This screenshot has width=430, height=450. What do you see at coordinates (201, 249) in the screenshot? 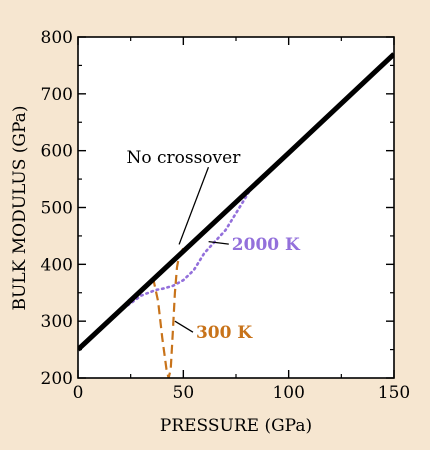
I see `annotation-arrows` at bounding box center [201, 249].